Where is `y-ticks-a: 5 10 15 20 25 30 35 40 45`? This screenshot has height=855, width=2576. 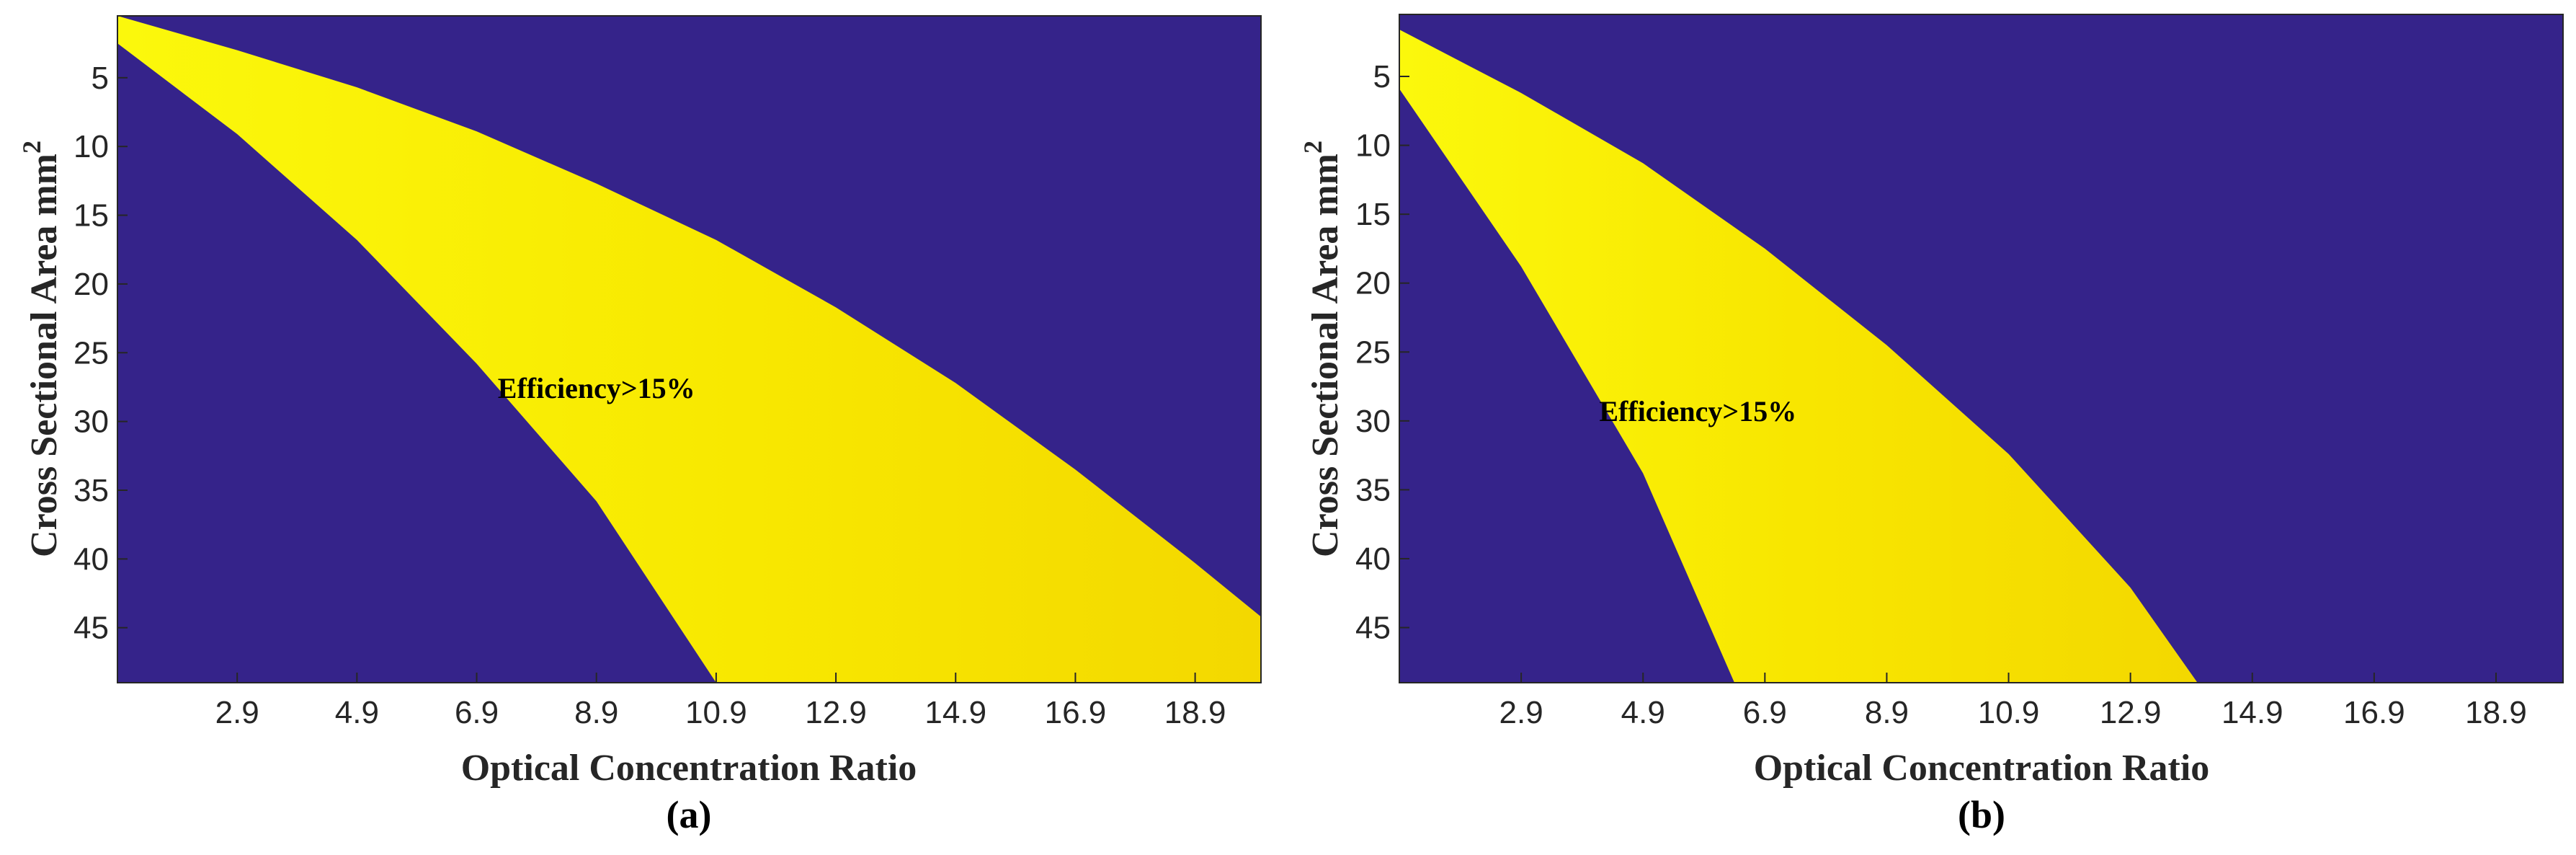 y-ticks-a: 5 10 15 20 25 30 35 40 45 is located at coordinates (100, 353).